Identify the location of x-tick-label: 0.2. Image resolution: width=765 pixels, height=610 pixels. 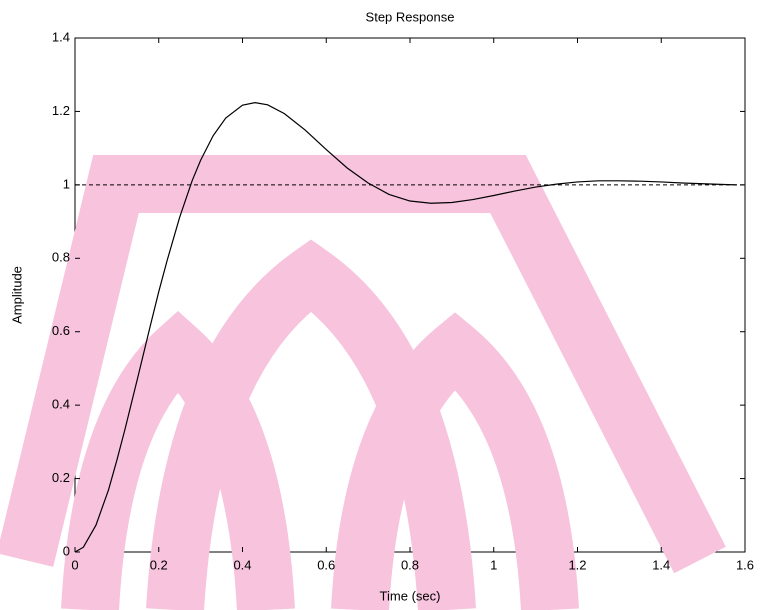
(159, 564).